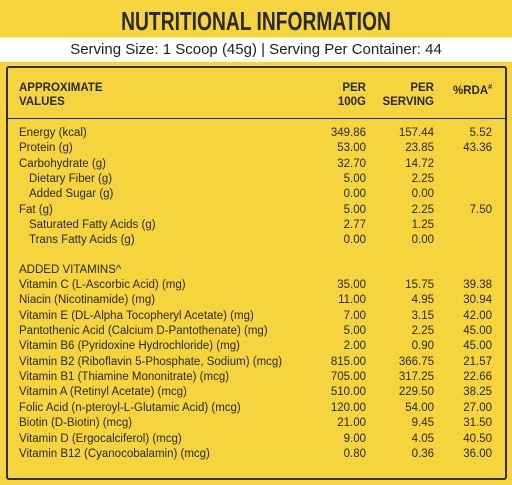  I want to click on nutrient-value: 14.72, so click(419, 163).